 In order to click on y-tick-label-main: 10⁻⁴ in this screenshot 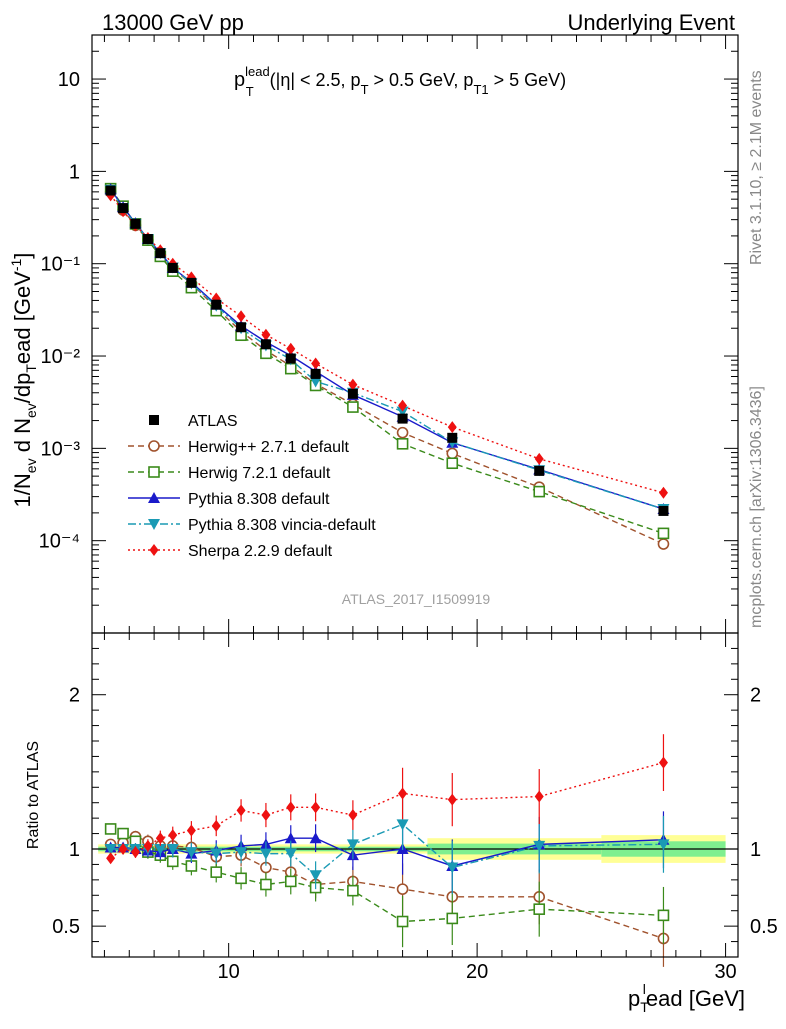, I will do `click(59, 542)`.